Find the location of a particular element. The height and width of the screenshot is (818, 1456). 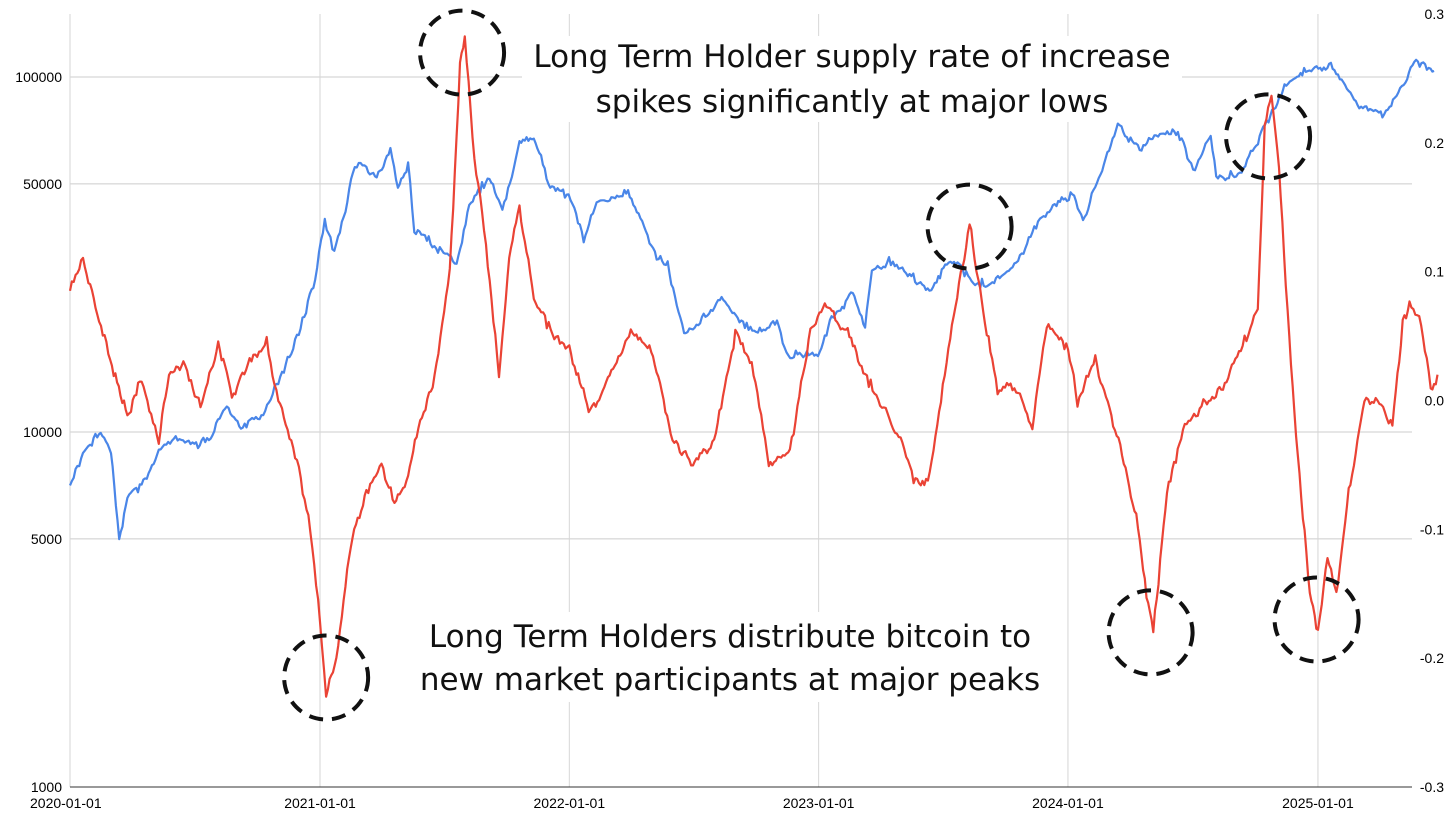

x-tick-label: 2021-01-01 is located at coordinates (320, 803).